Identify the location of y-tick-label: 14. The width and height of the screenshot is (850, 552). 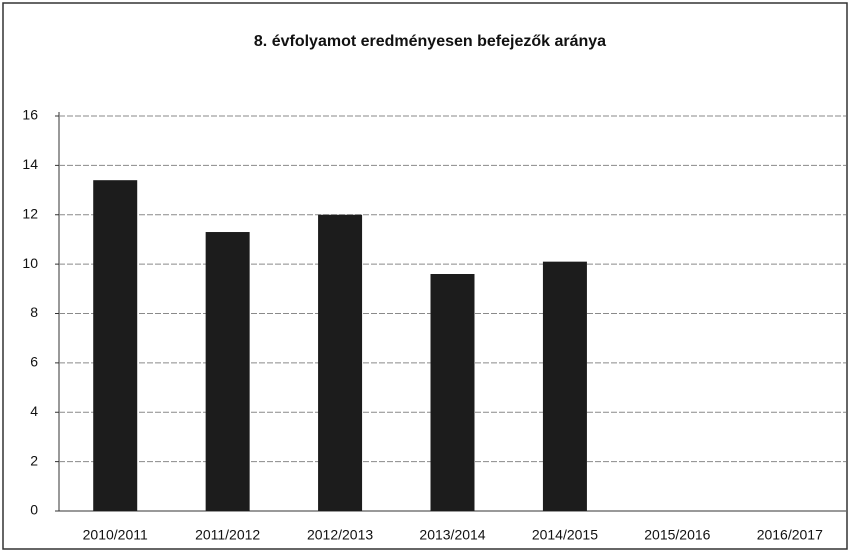
(30, 164).